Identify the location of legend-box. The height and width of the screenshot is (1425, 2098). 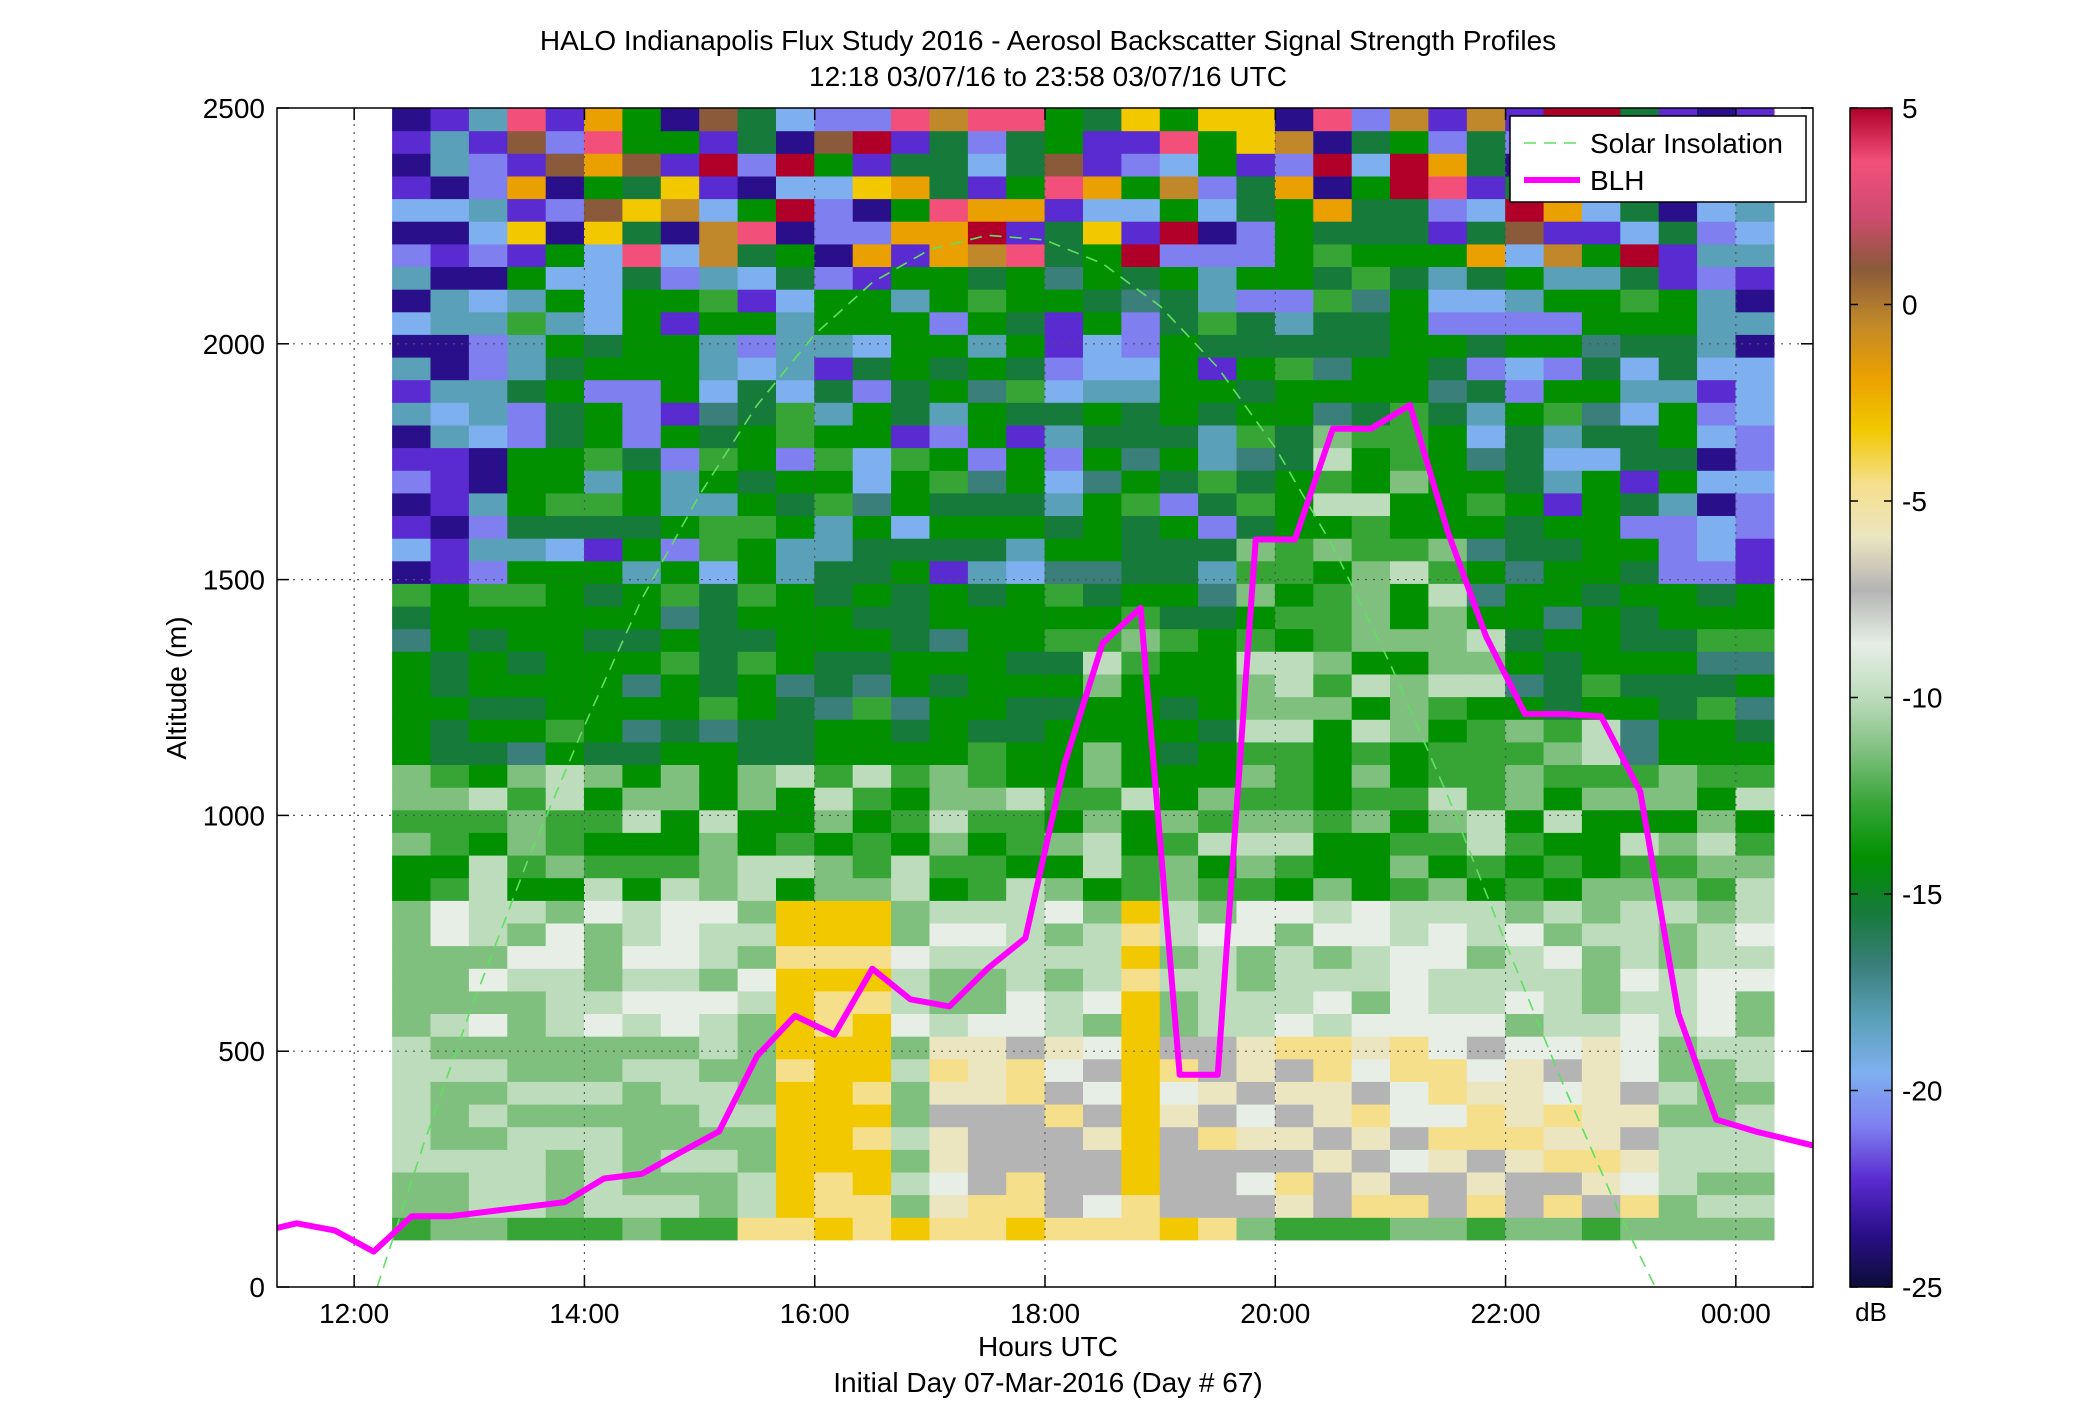
(1658, 159).